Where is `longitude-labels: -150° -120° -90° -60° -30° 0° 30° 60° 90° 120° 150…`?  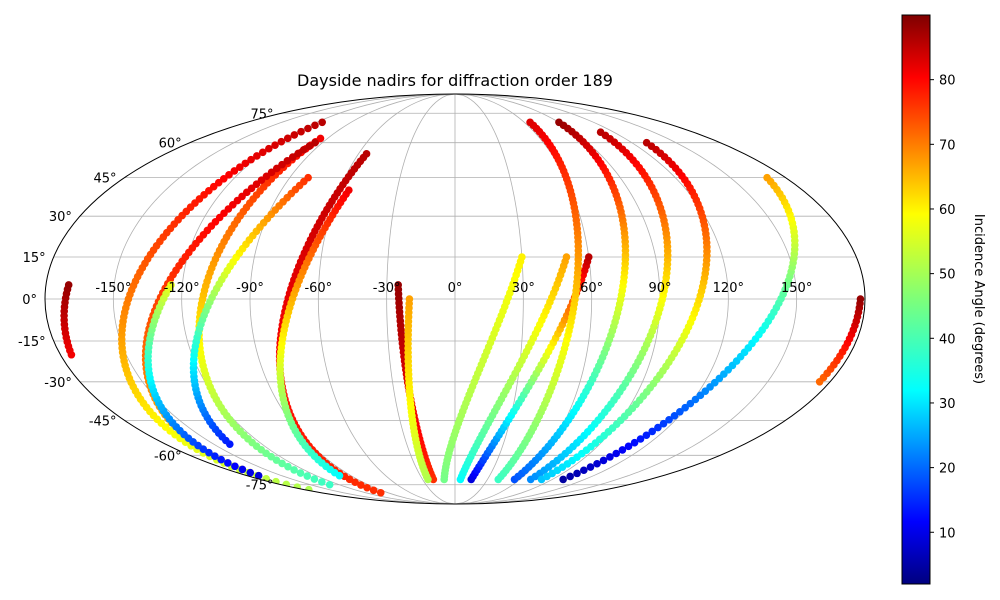 longitude-labels: -150° -120° -90° -60° -30° 0° 30° 60° 90° 120° 150… is located at coordinates (453, 288).